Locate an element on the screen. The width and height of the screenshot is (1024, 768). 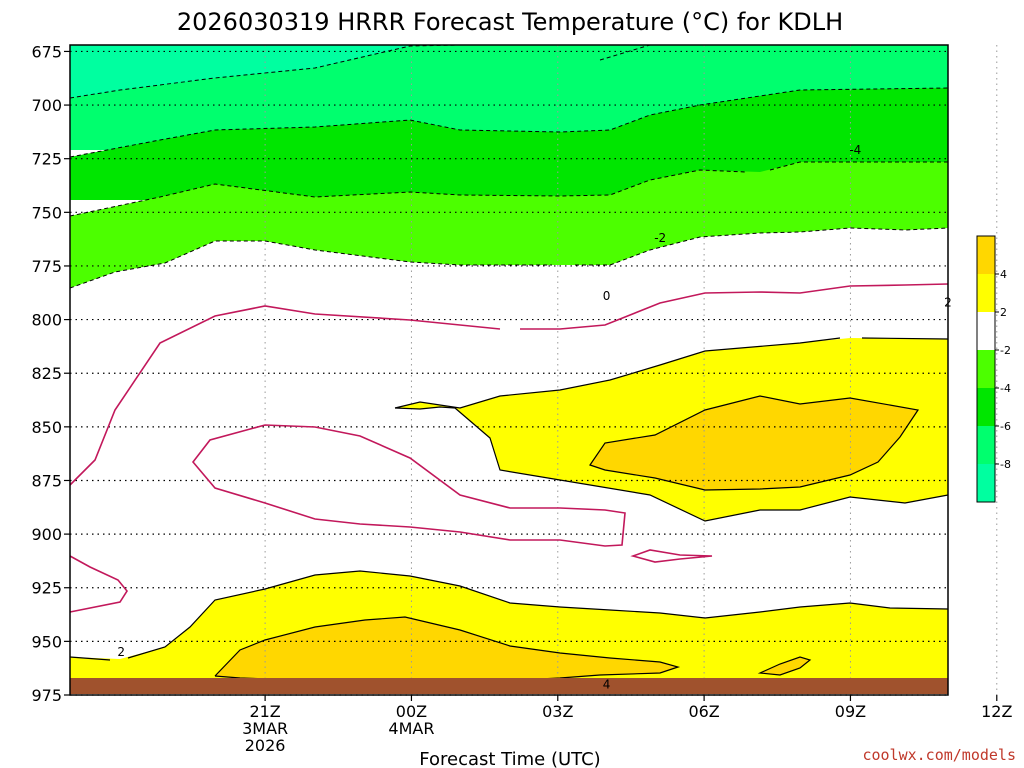
contour-minus6 is located at coordinates (509, 122).